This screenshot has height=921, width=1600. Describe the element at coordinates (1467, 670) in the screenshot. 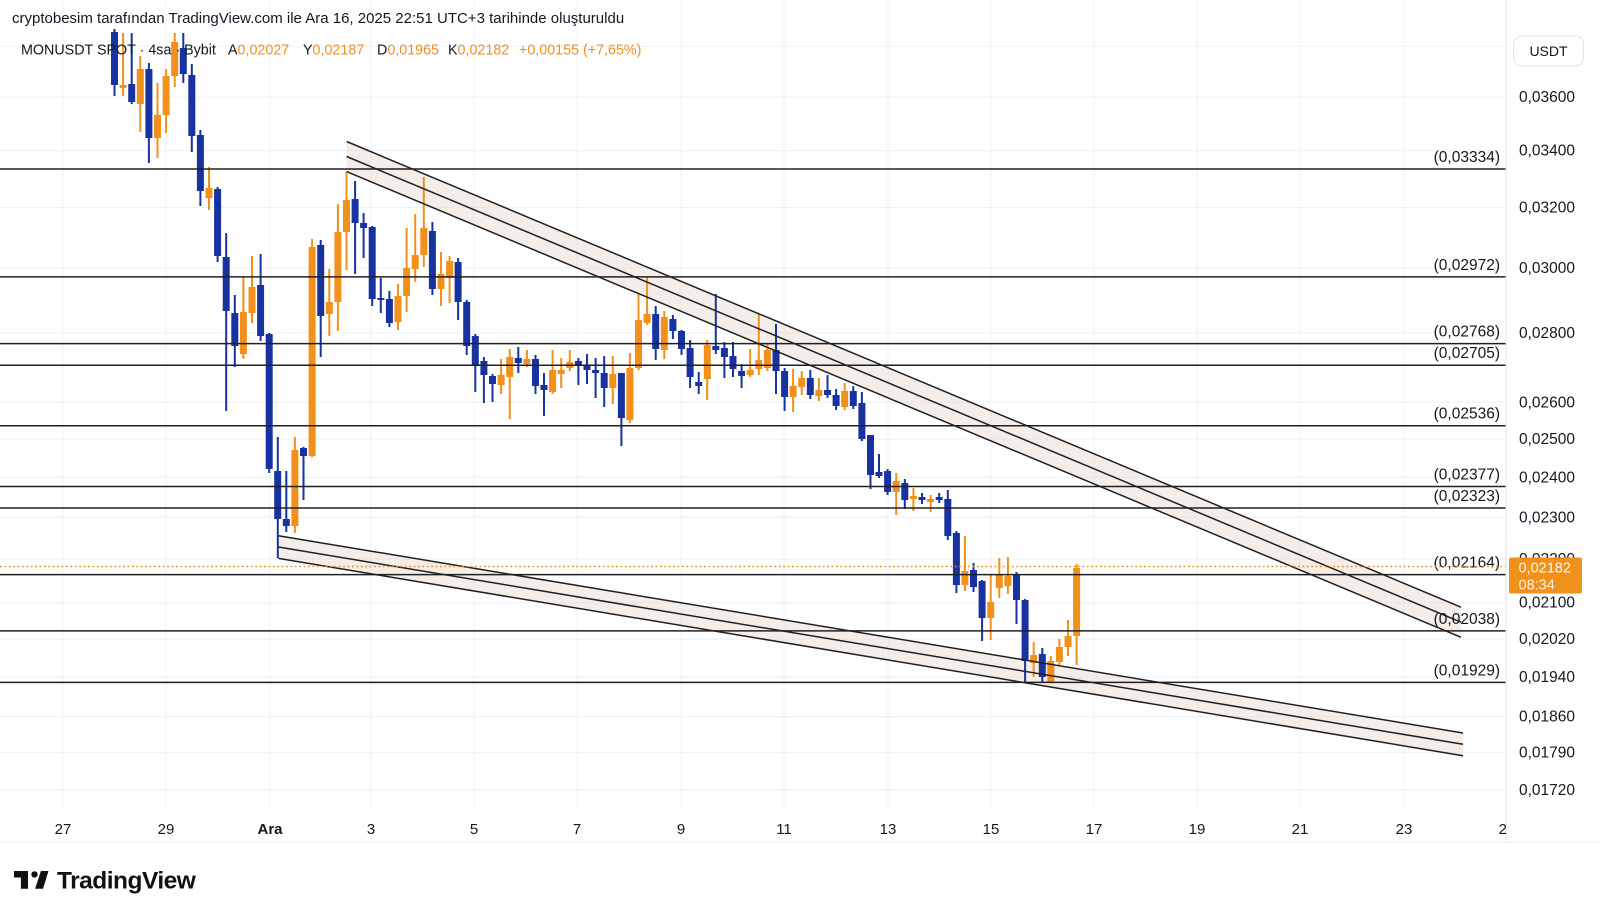

I see `svg-text: (0,01929)` at that location.